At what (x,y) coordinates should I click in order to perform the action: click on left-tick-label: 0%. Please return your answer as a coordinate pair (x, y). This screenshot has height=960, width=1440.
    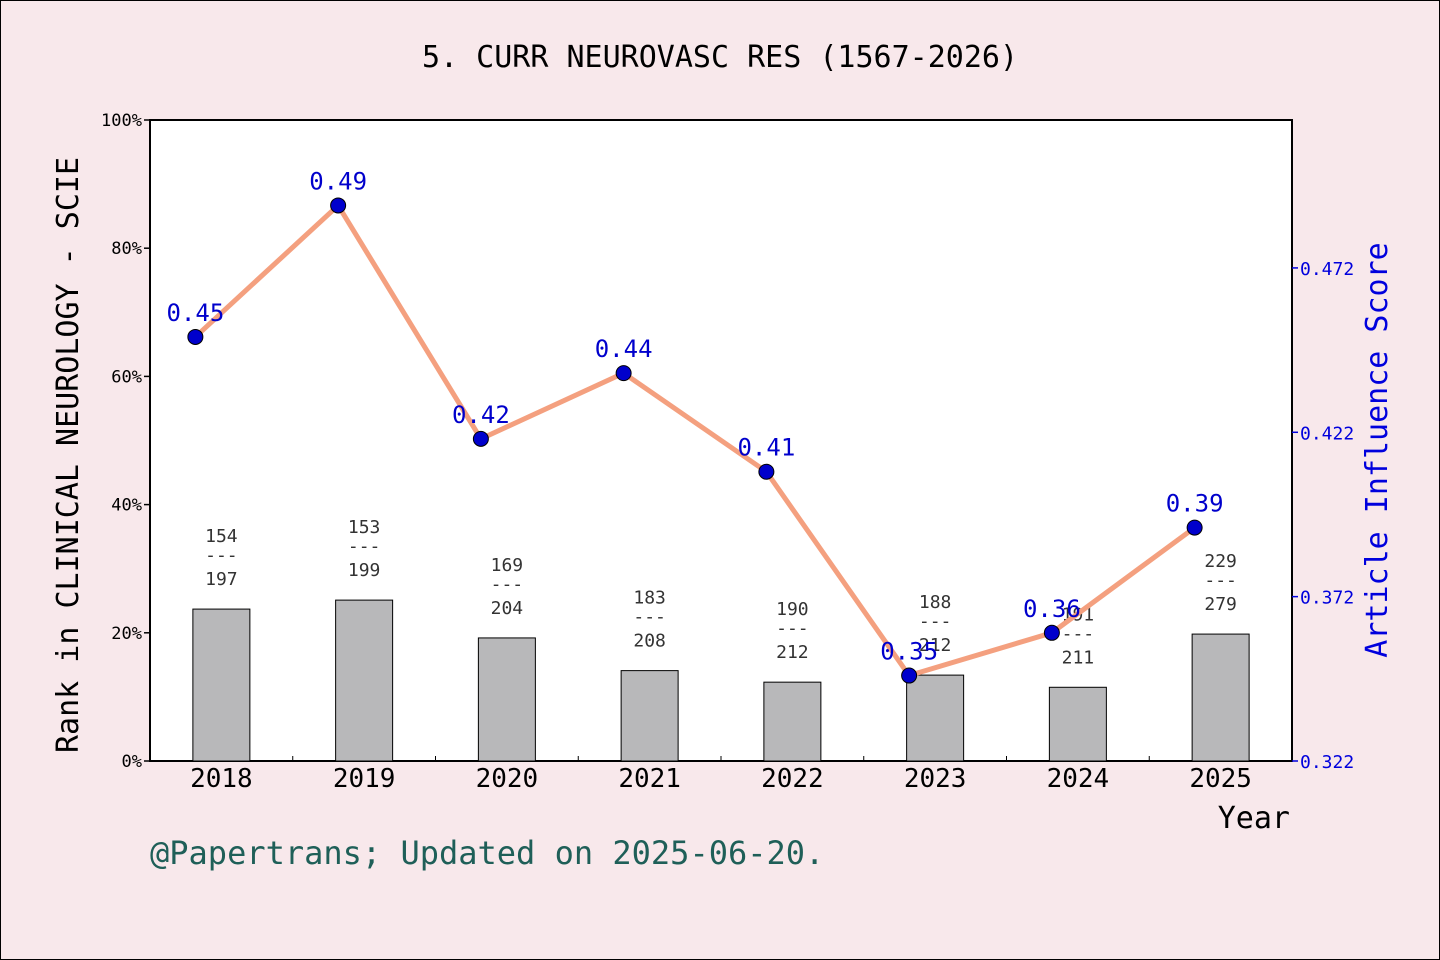
    Looking at the image, I should click on (132, 762).